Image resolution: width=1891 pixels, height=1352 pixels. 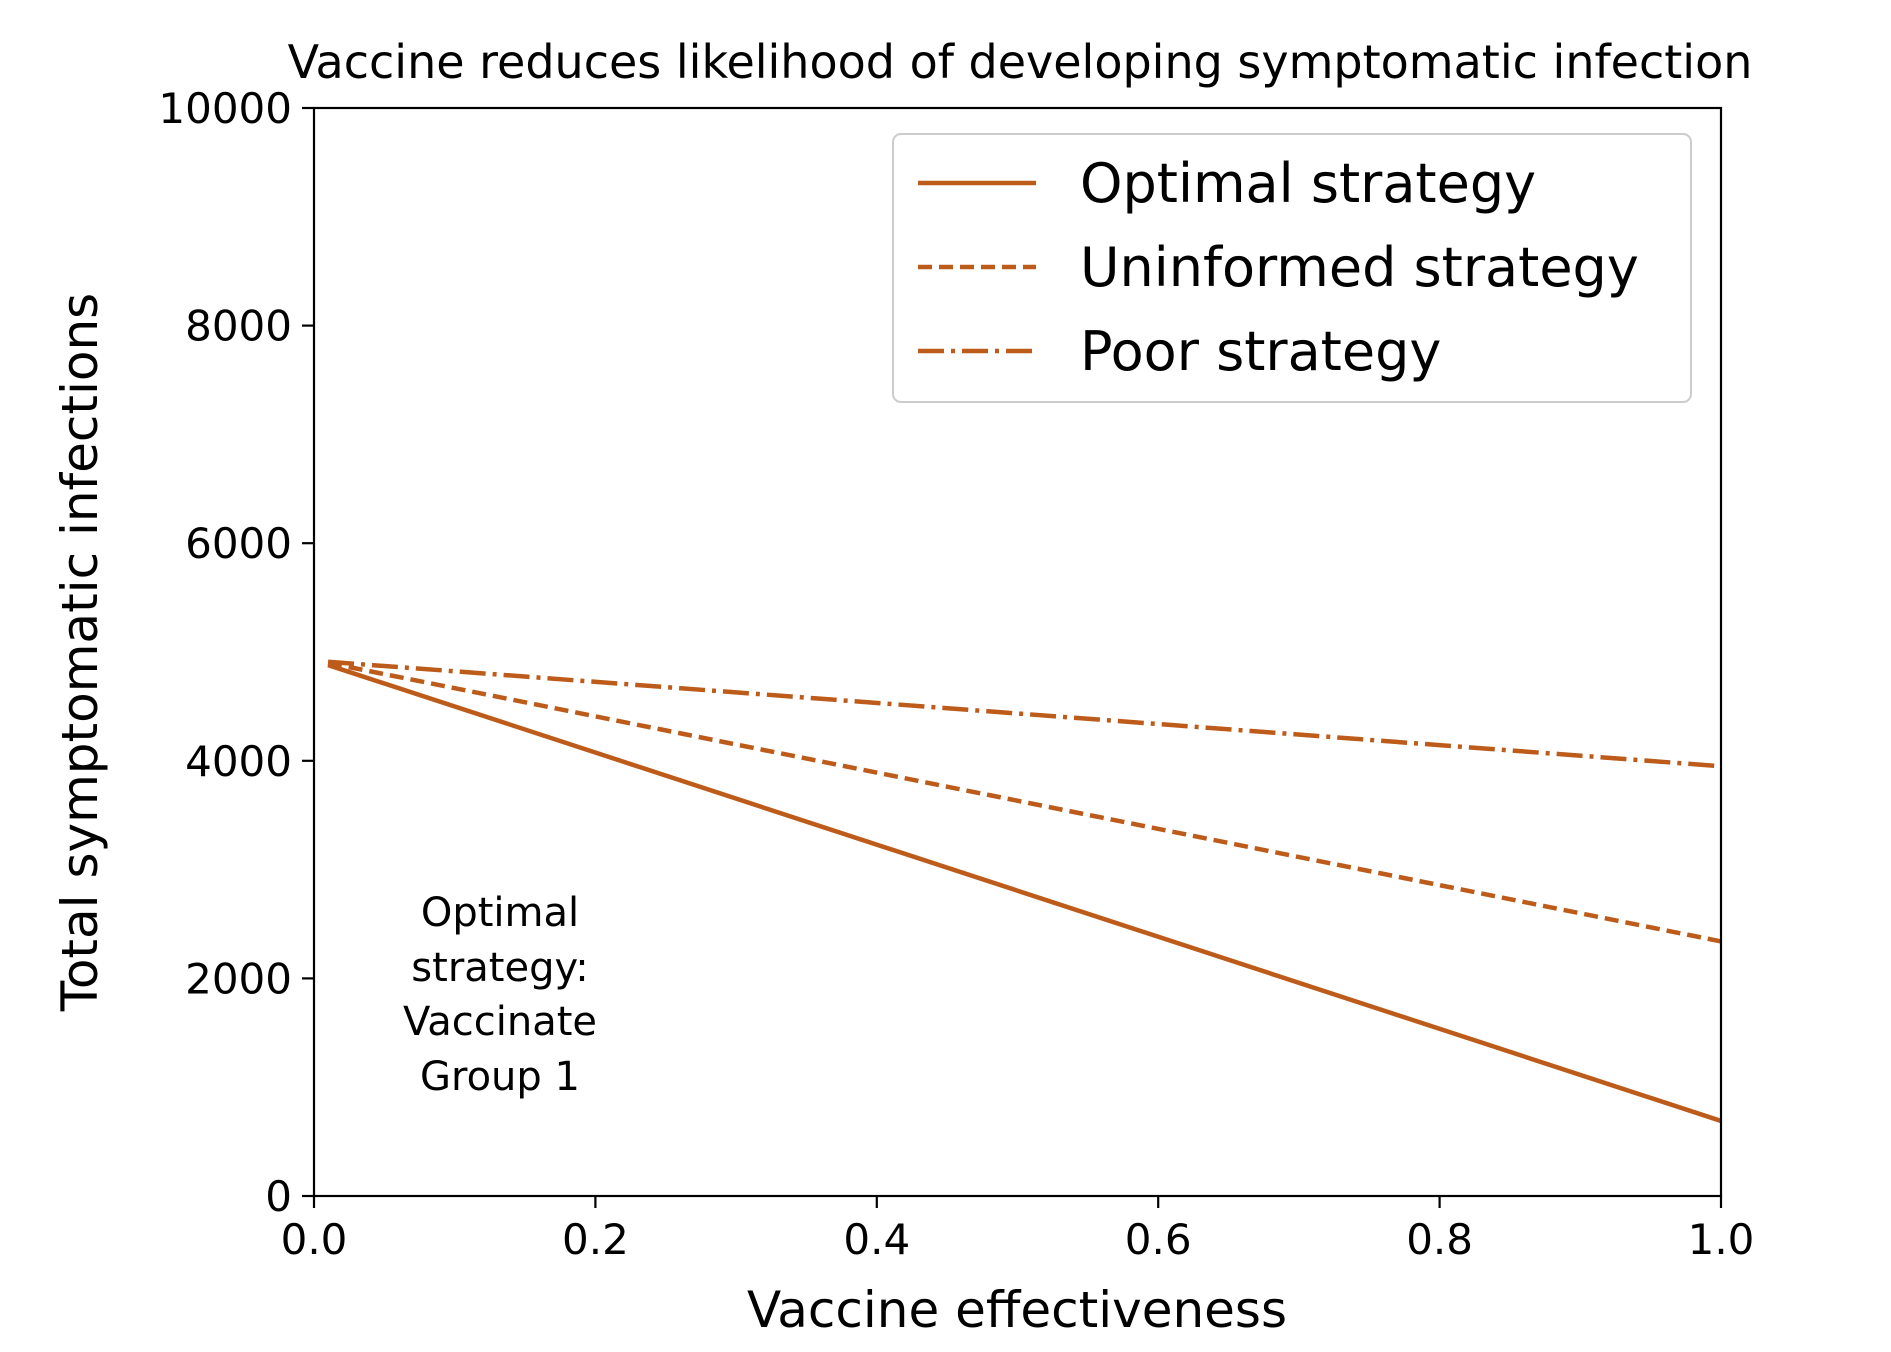 What do you see at coordinates (236, 652) in the screenshot?
I see `y-axis: 0 2000 4000 6000 8000 10000` at bounding box center [236, 652].